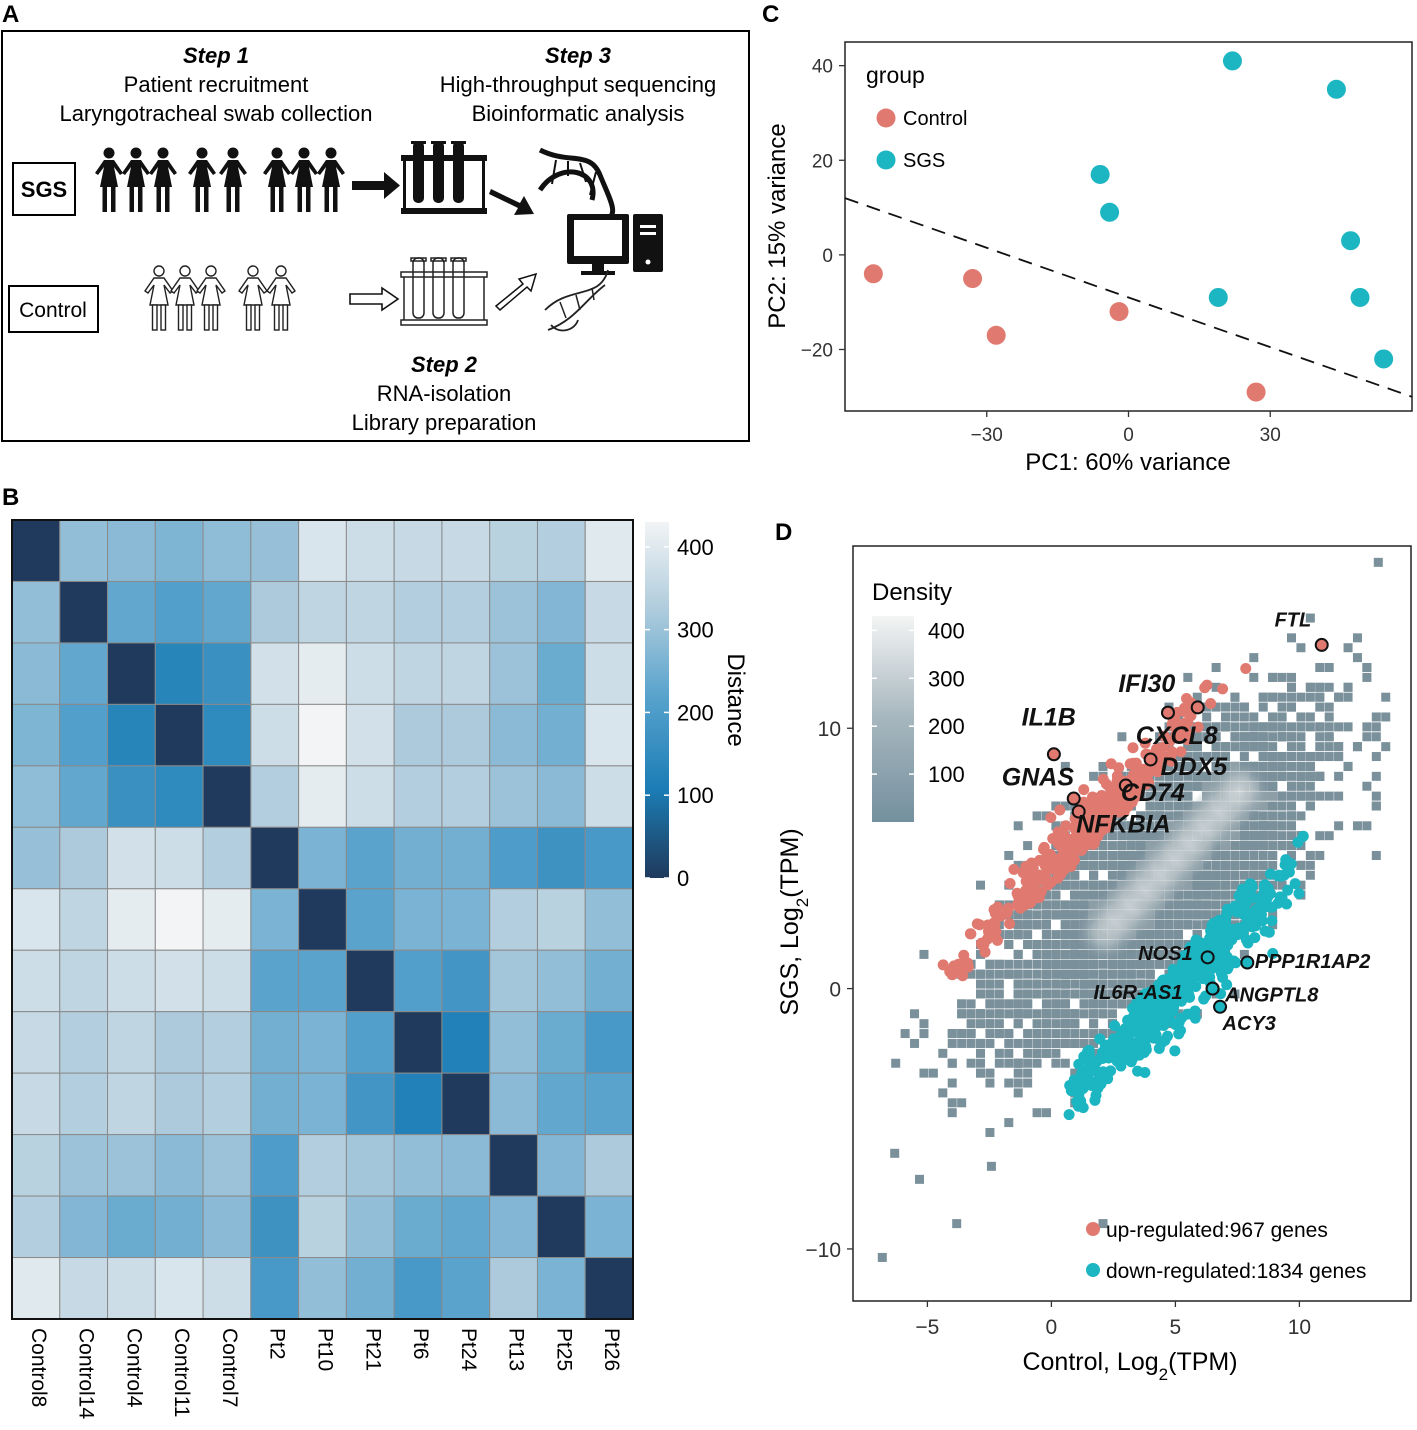 The height and width of the screenshot is (1430, 1417). Describe the element at coordinates (770, 14) in the screenshot. I see `panel-letter-c: C` at that location.